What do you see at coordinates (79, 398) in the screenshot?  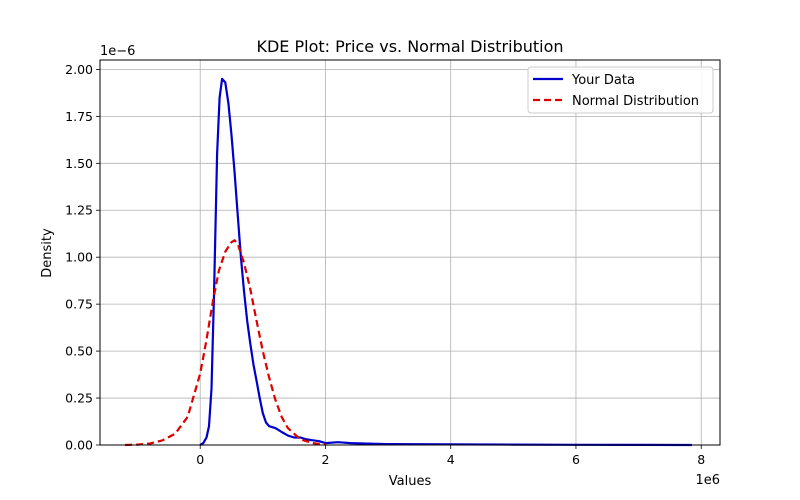 I see `y-tick-label: 0.25` at bounding box center [79, 398].